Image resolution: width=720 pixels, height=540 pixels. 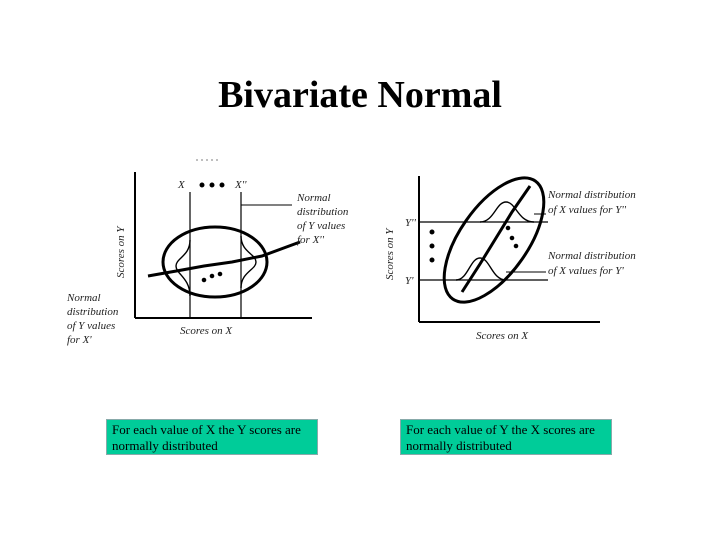 I want to click on right-regression-line, so click(x=496, y=239).